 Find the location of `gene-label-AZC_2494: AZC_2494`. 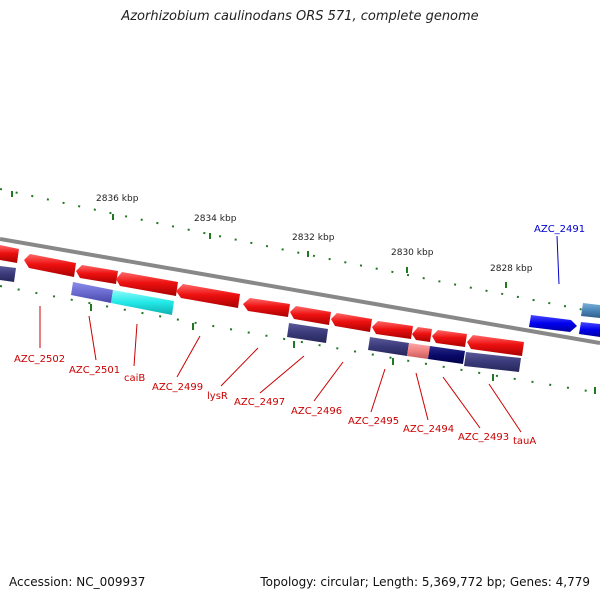

gene-label-AZC_2494: AZC_2494 is located at coordinates (428, 429).